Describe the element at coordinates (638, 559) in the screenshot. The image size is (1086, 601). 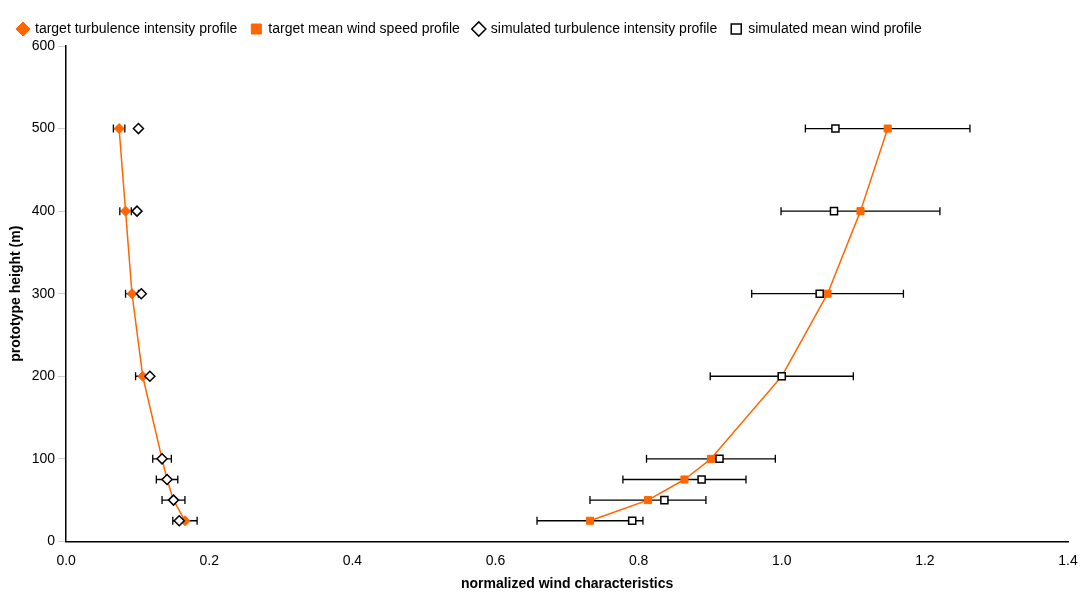
I see `x-tick-label: 0.8` at that location.